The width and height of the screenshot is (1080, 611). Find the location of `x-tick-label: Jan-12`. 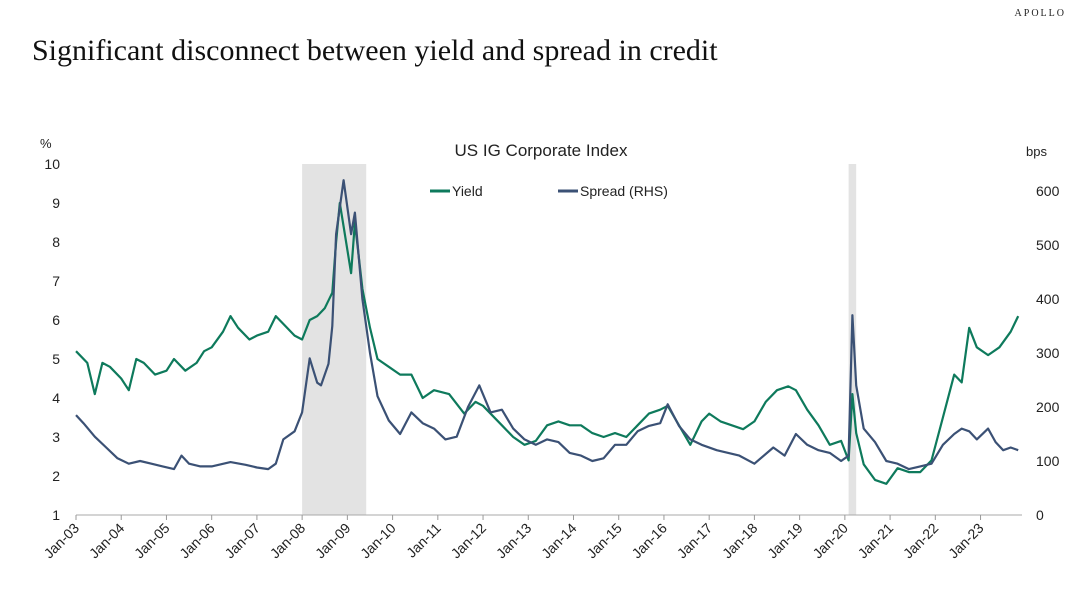

x-tick-label: Jan-12 is located at coordinates (469, 541).